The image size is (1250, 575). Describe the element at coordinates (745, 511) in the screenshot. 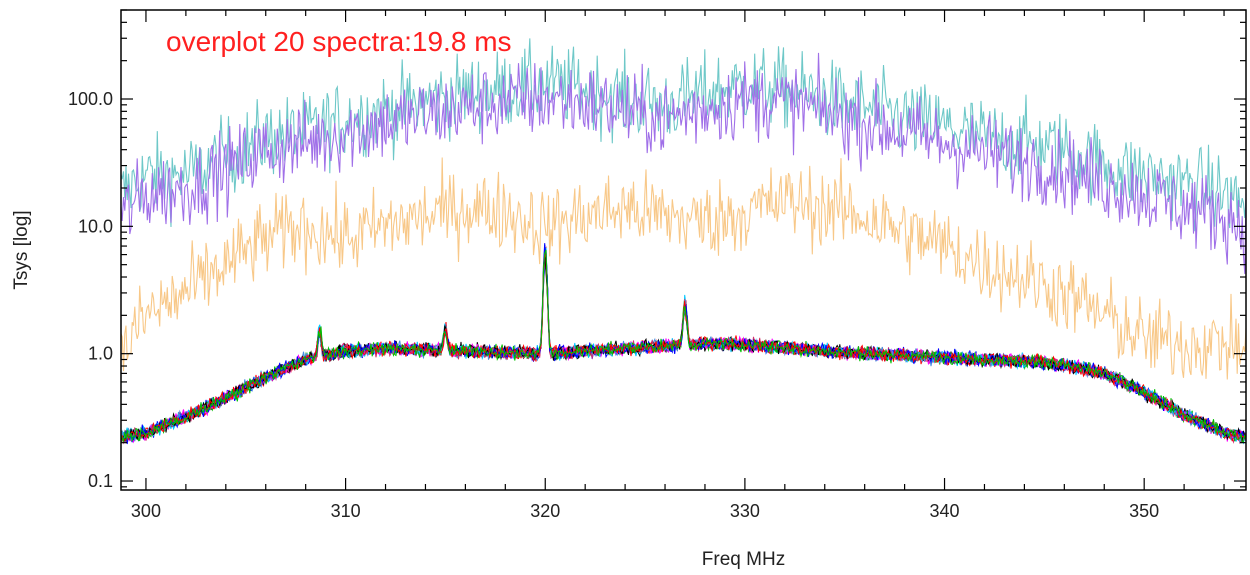

I see `x-tick-label: 330` at that location.